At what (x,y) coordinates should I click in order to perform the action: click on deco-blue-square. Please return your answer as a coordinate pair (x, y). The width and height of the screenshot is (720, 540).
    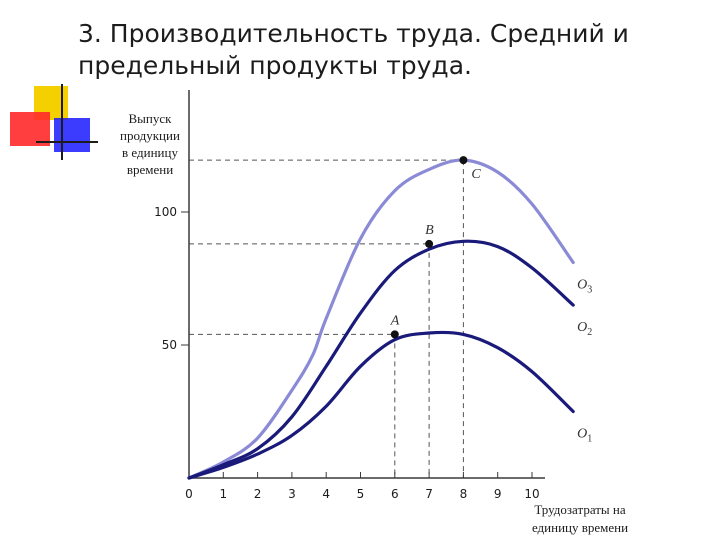
    Looking at the image, I should click on (72, 135).